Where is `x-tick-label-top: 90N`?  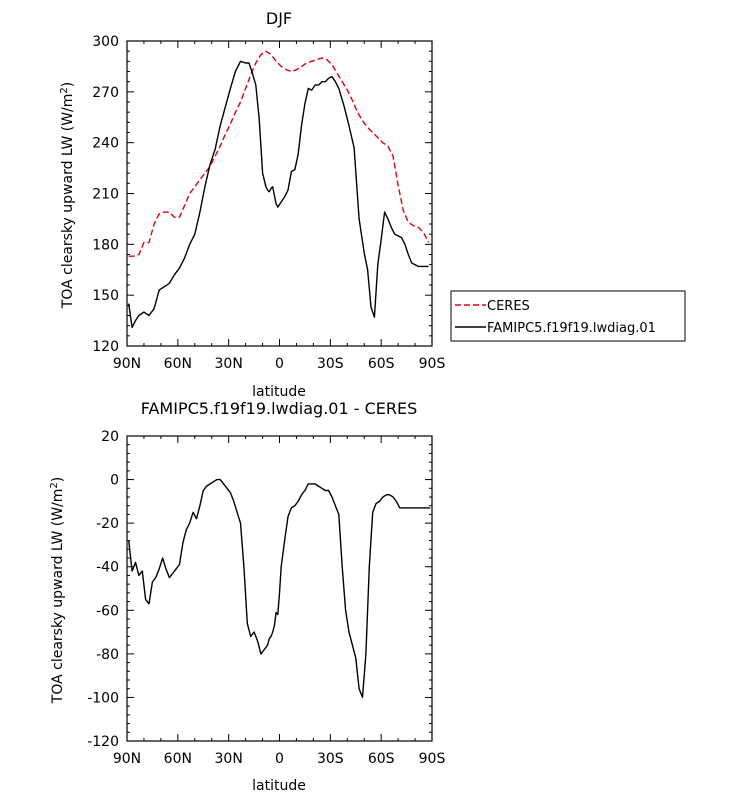
x-tick-label-top: 90N is located at coordinates (127, 364).